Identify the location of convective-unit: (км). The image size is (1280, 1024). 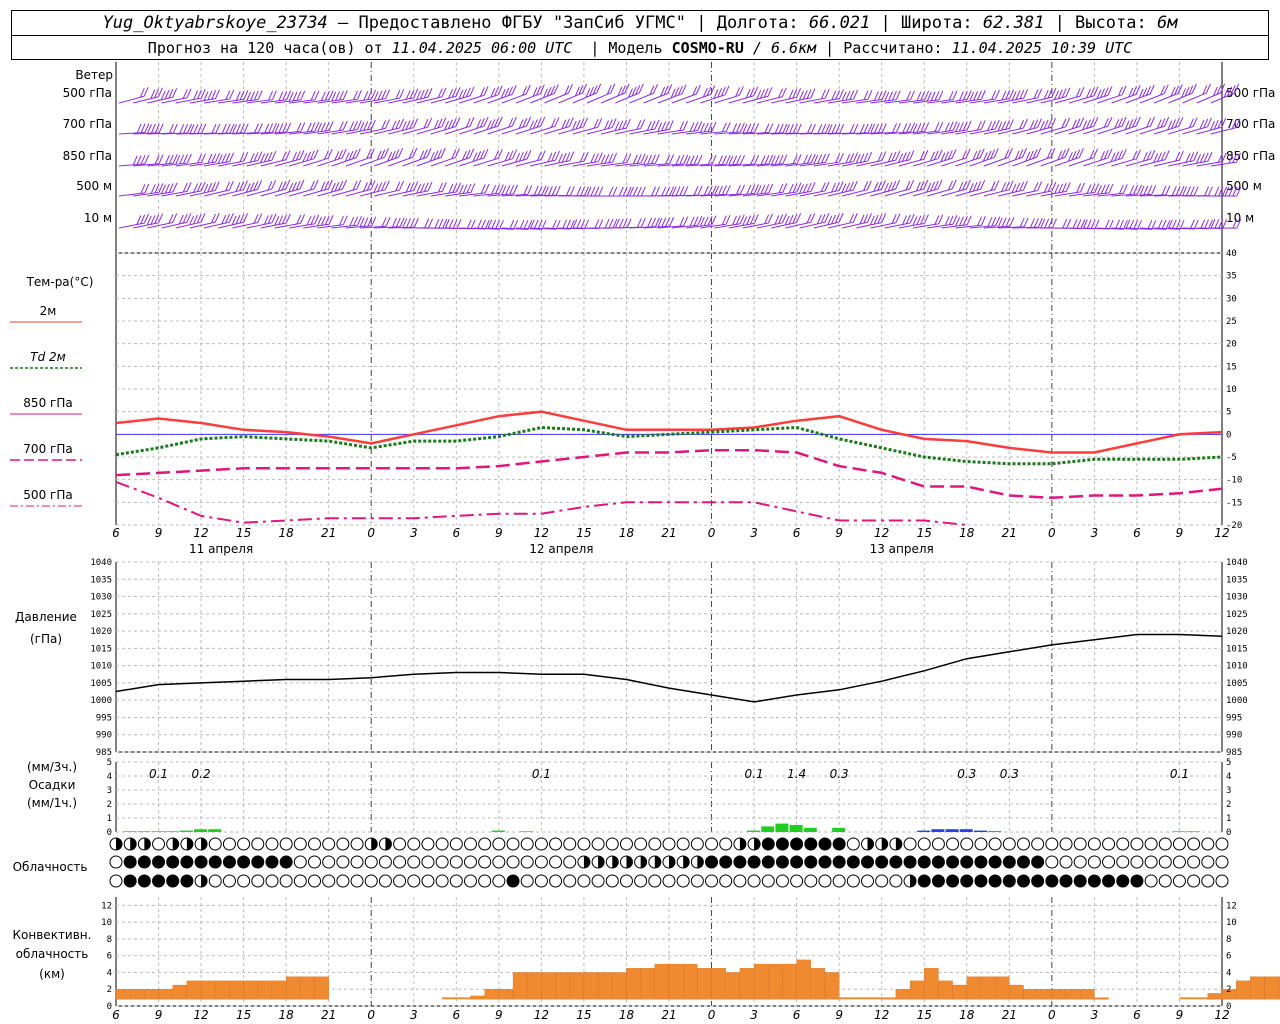
(52, 974).